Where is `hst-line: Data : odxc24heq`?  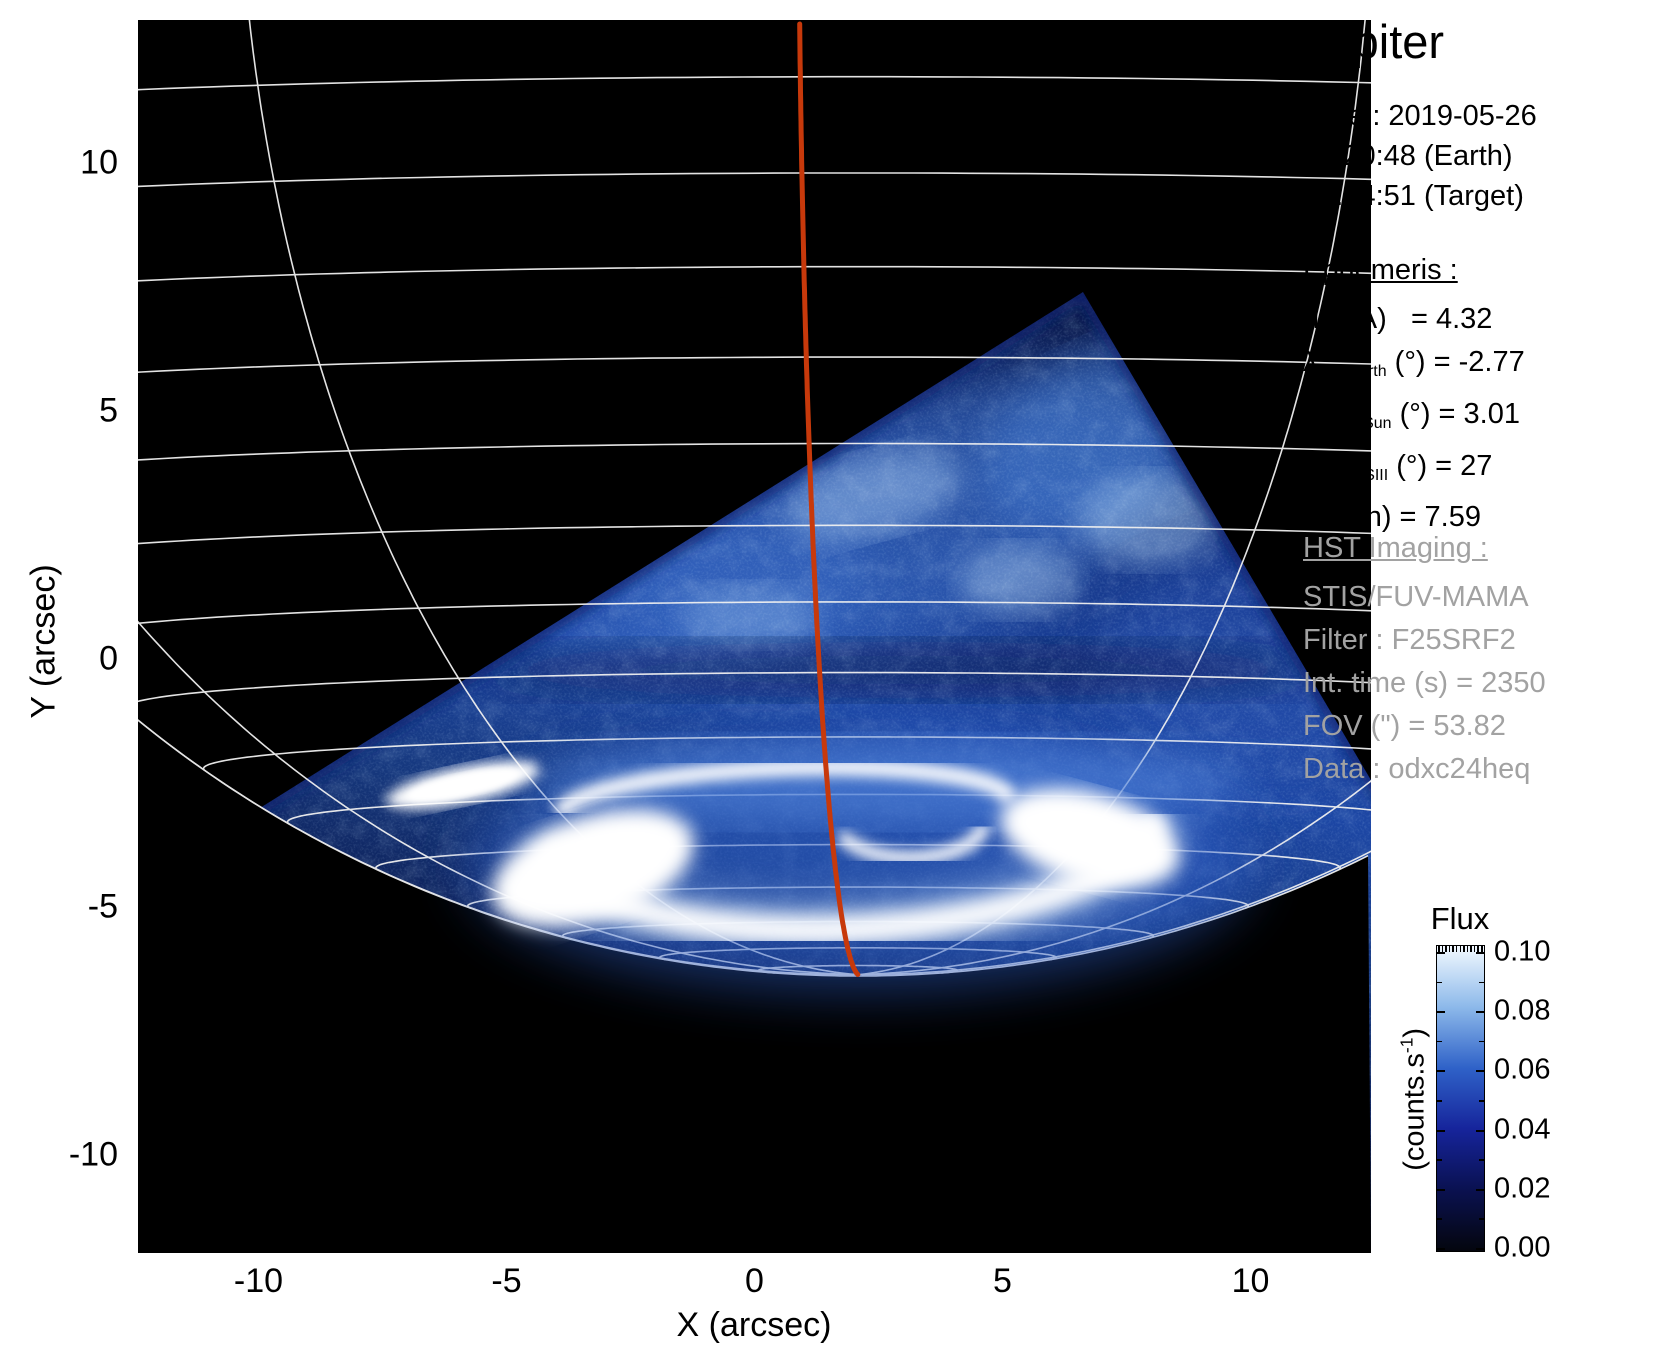
hst-line: Data : odxc24heq is located at coordinates (1417, 769).